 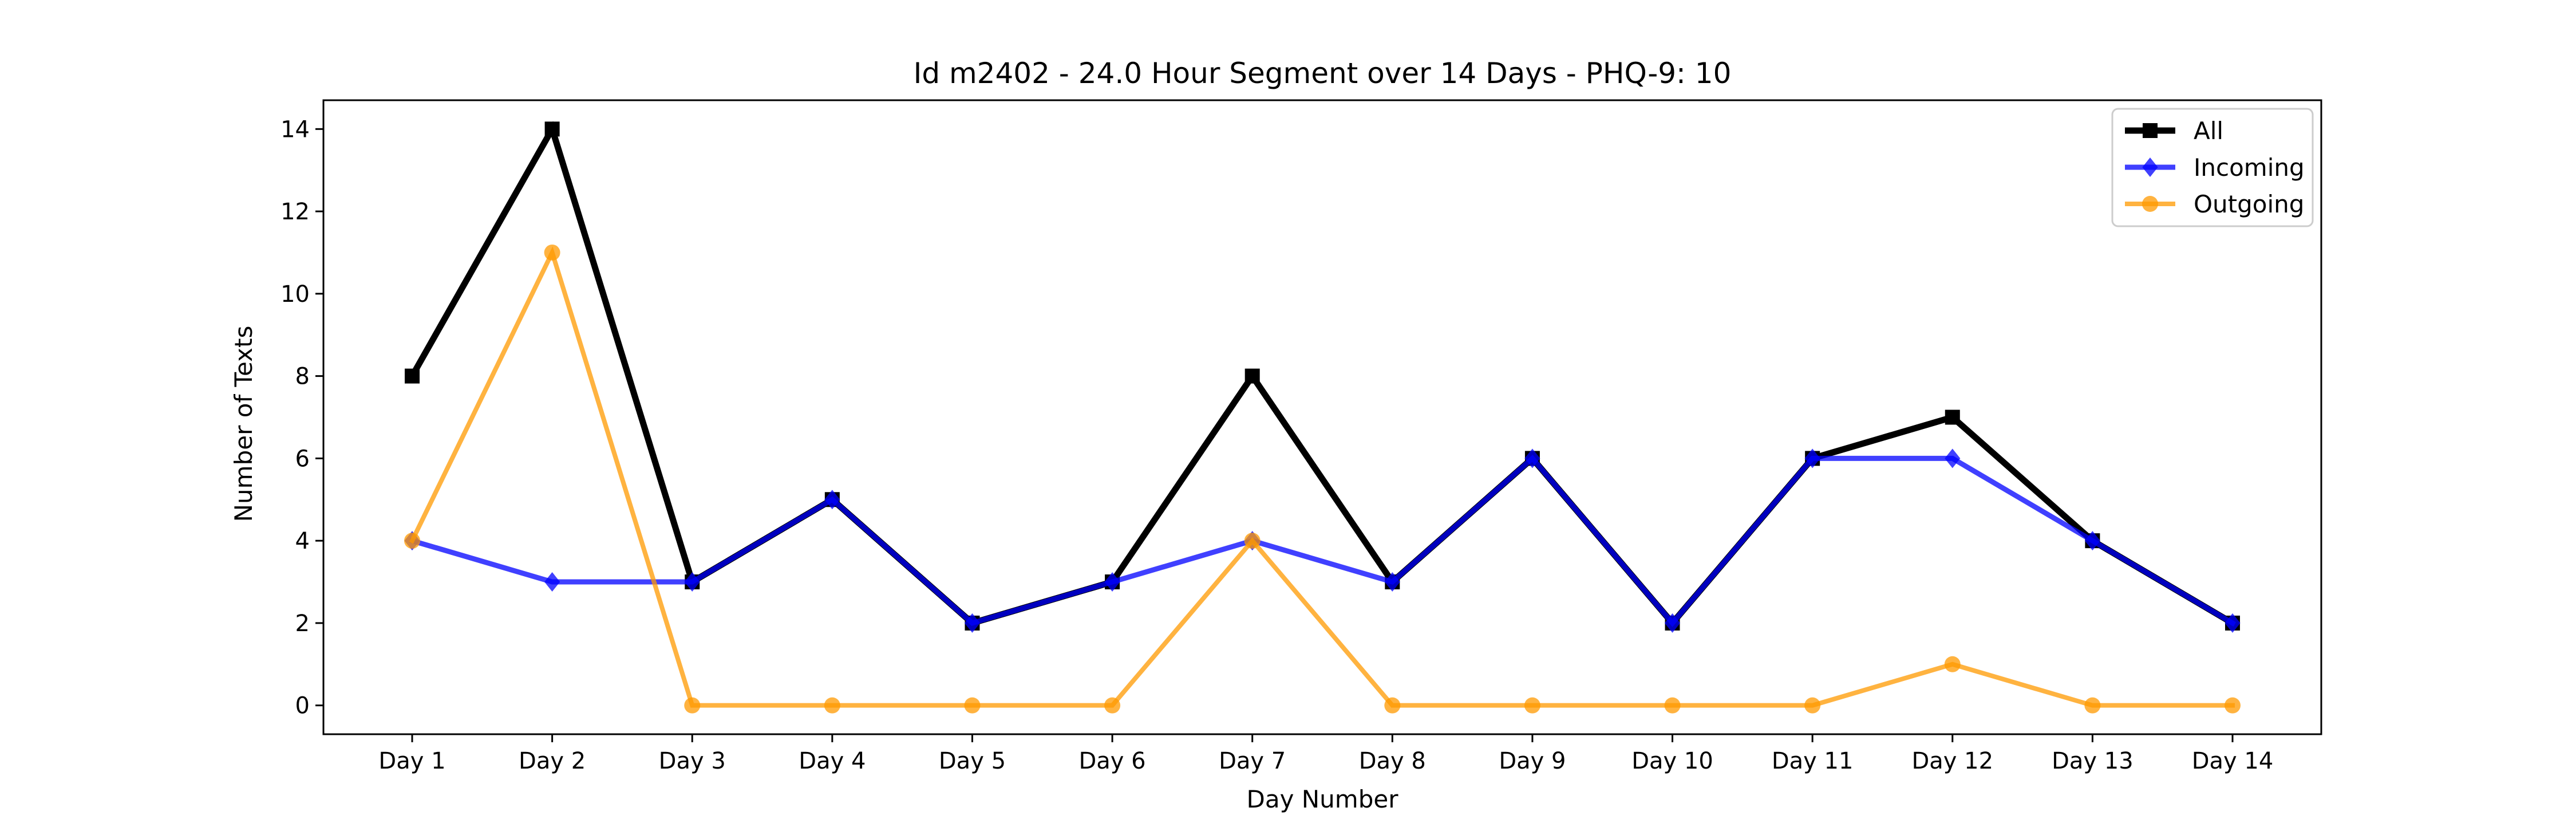 I want to click on x-tick-label: Day 1, so click(x=411, y=761).